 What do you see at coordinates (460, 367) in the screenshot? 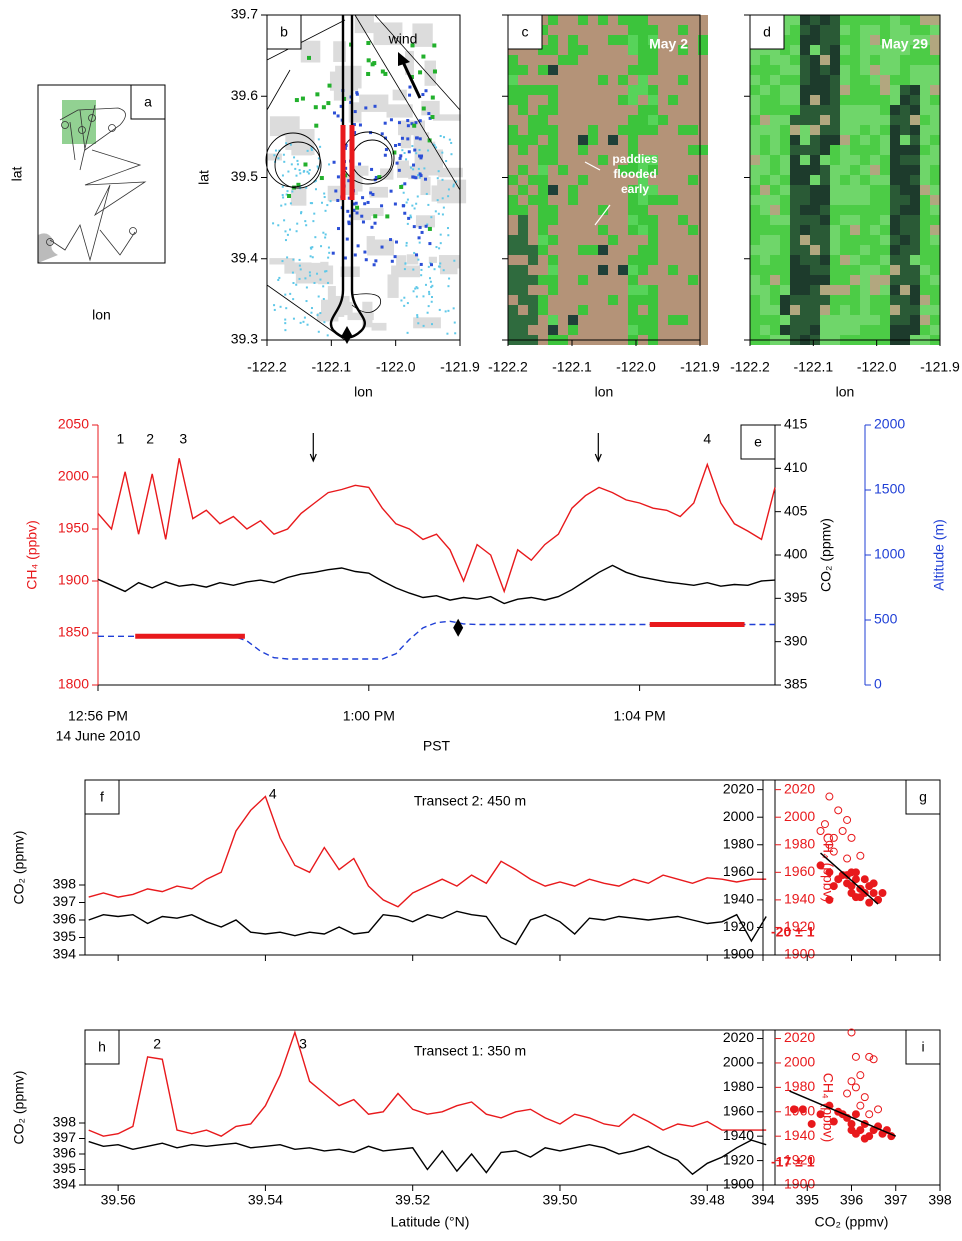
I see `x-tick-label: -121.9` at bounding box center [460, 367].